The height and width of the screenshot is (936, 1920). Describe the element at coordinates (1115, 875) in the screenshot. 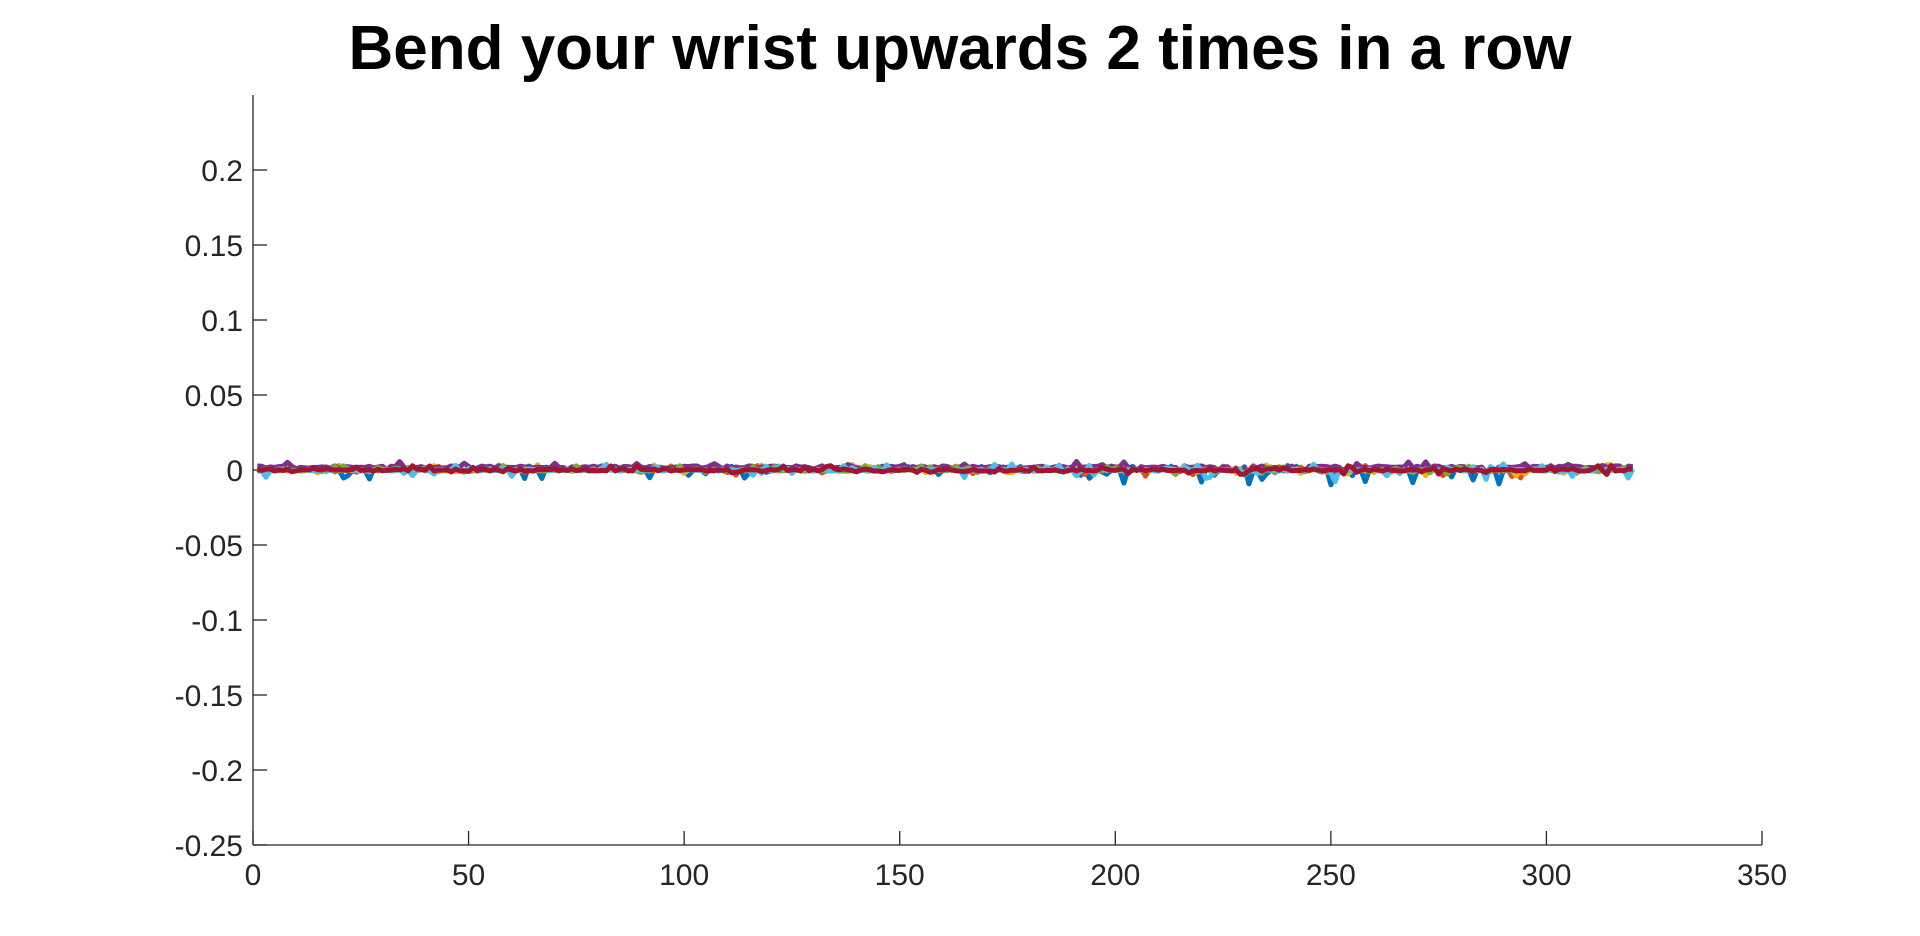

I see `x-tick-label: 200` at that location.